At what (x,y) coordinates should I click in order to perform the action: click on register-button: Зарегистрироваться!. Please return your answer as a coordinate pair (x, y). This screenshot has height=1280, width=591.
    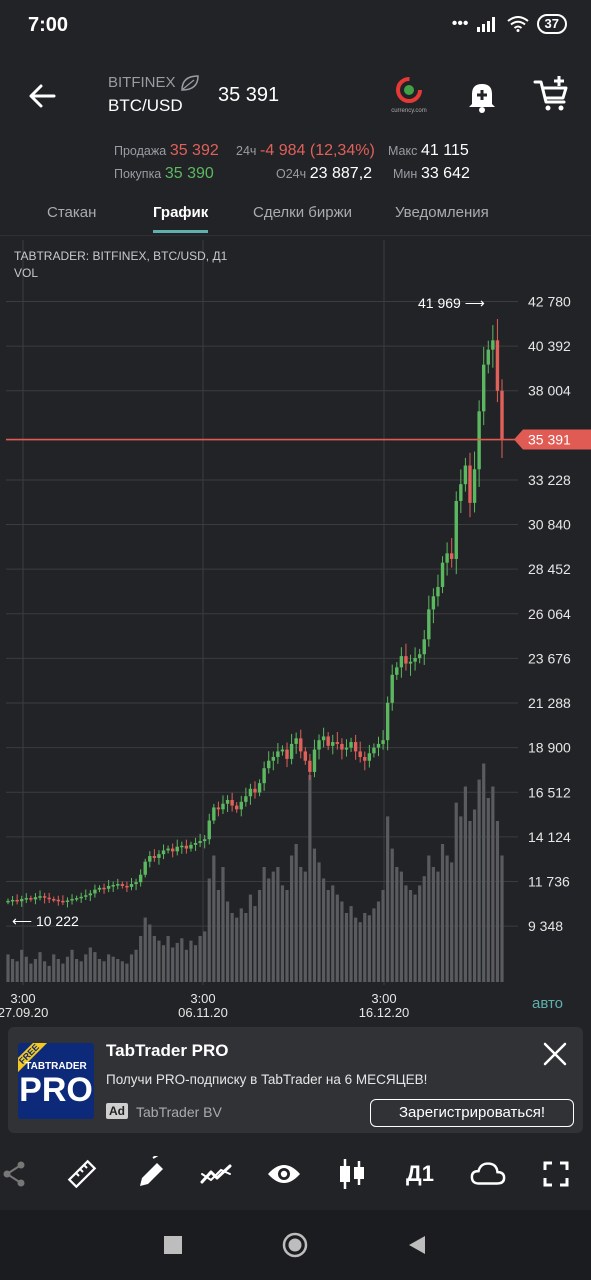
    Looking at the image, I should click on (472, 1113).